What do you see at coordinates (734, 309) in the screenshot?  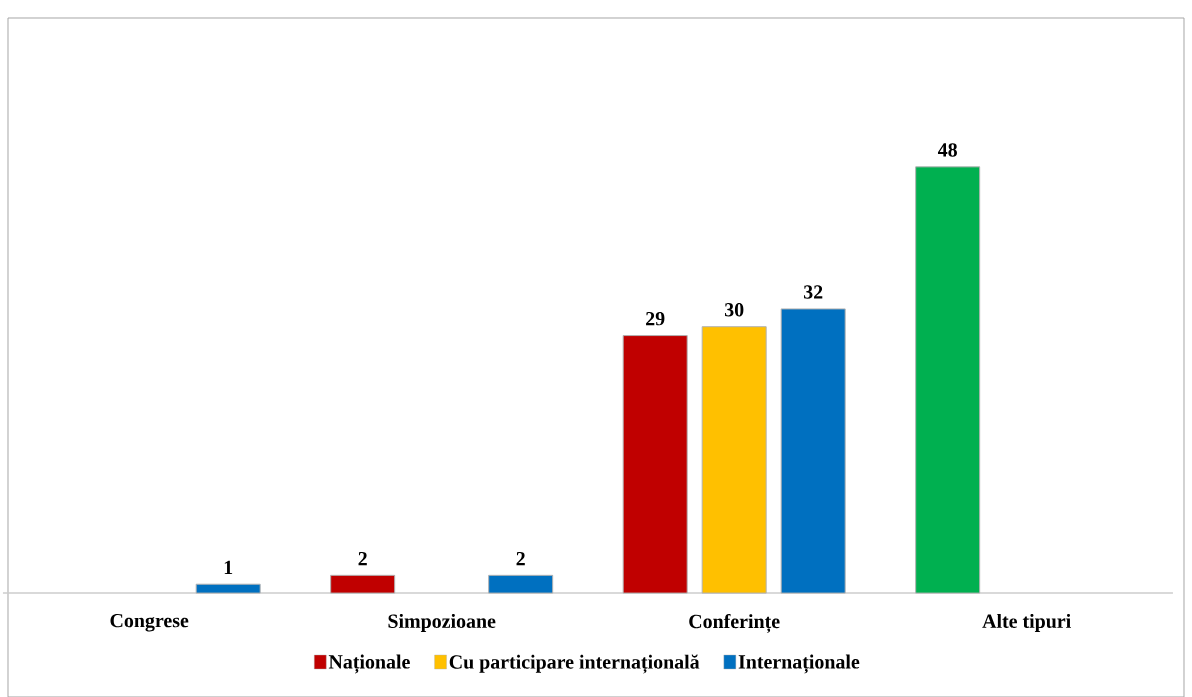 I see `data-label: 30` at bounding box center [734, 309].